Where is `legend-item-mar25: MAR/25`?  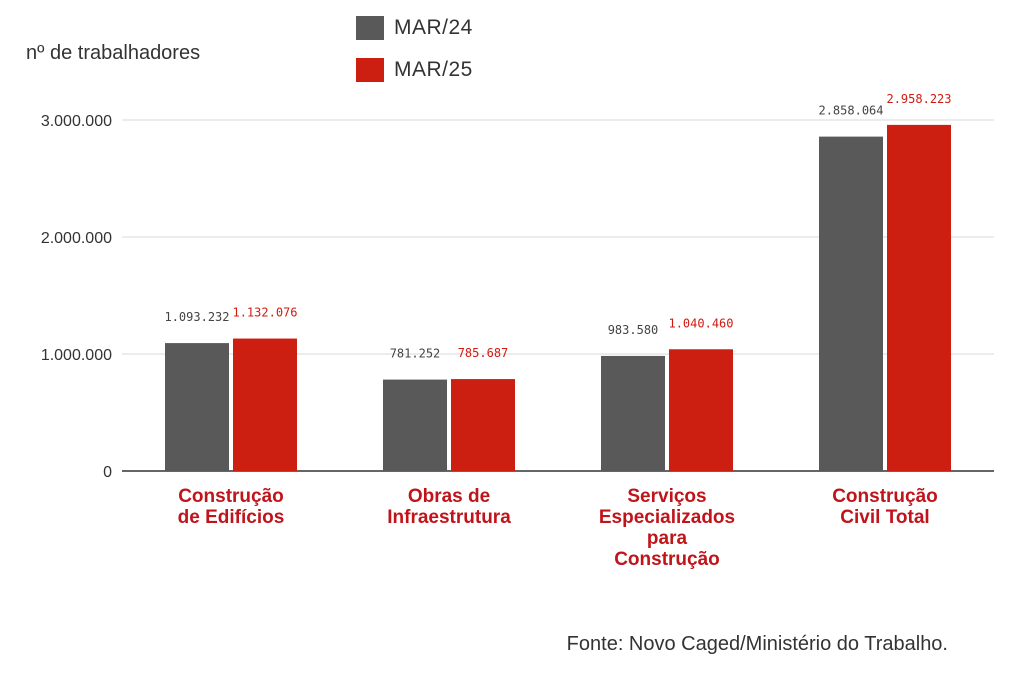 legend-item-mar25: MAR/25 is located at coordinates (414, 70).